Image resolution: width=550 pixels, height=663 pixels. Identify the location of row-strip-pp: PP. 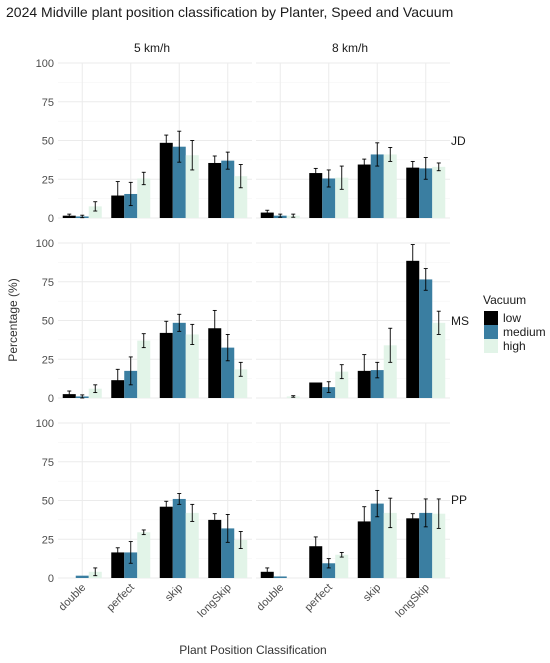
(459, 500).